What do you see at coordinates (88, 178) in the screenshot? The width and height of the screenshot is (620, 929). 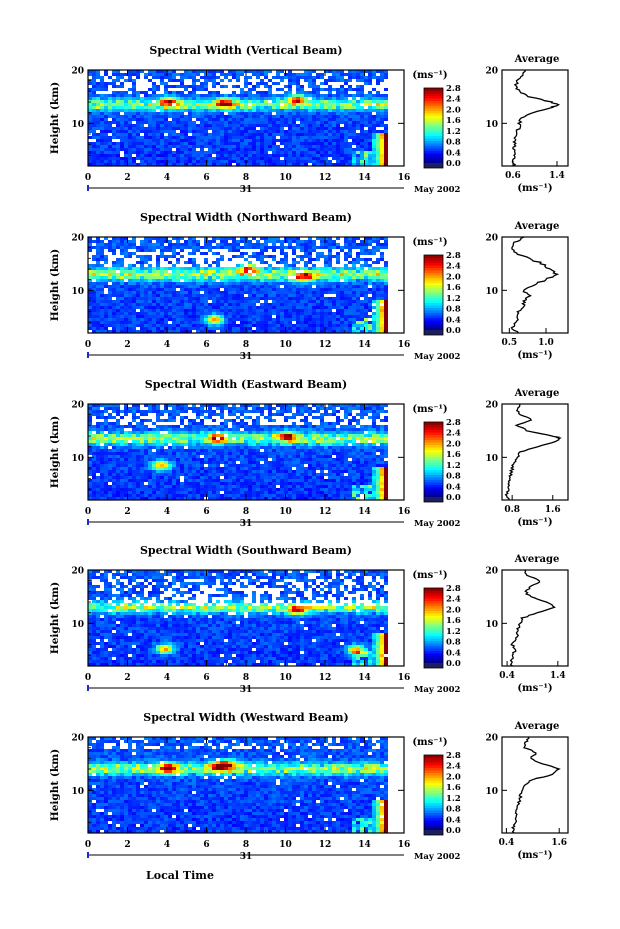 I see `x-tick-label: 0` at bounding box center [88, 178].